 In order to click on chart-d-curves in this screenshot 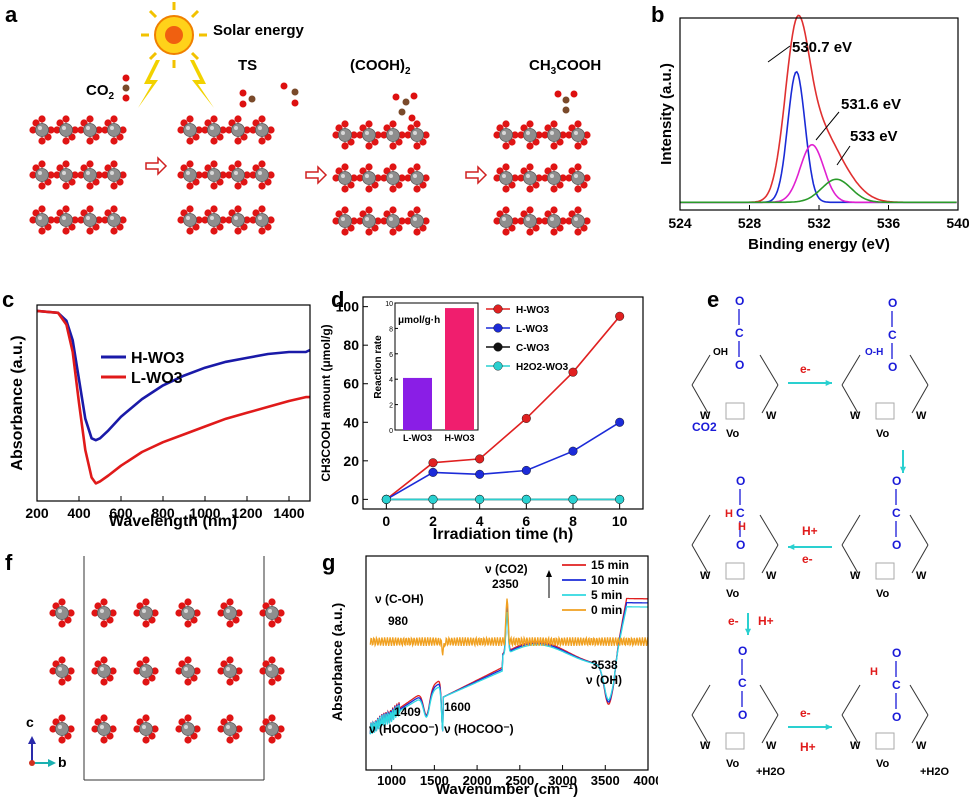, I will do `click(503, 407)`.